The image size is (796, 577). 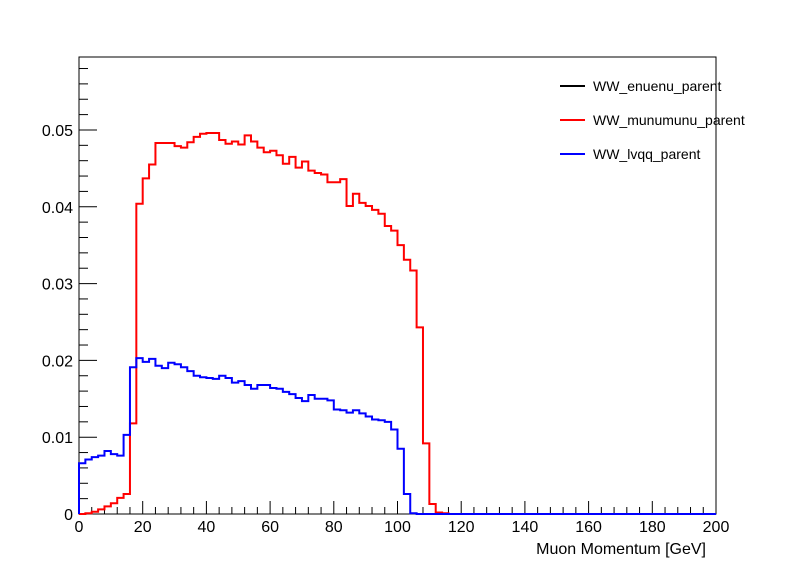 I want to click on y-tick-label: 0.04, so click(x=57, y=208).